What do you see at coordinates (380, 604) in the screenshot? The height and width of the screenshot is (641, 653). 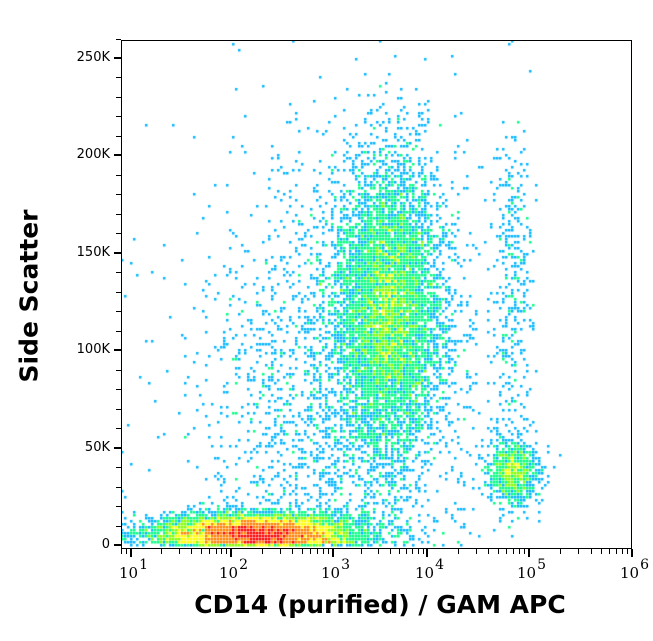 I see `x-axis-title: CD14 (purified) / GAM APC` at bounding box center [380, 604].